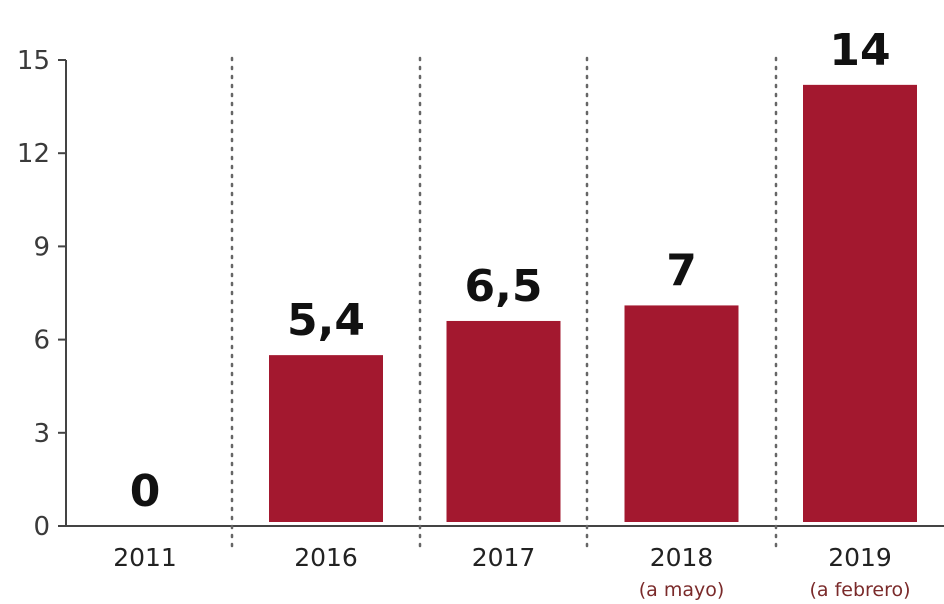  What do you see at coordinates (41, 527) in the screenshot?
I see `y-tick-label: 0` at bounding box center [41, 527].